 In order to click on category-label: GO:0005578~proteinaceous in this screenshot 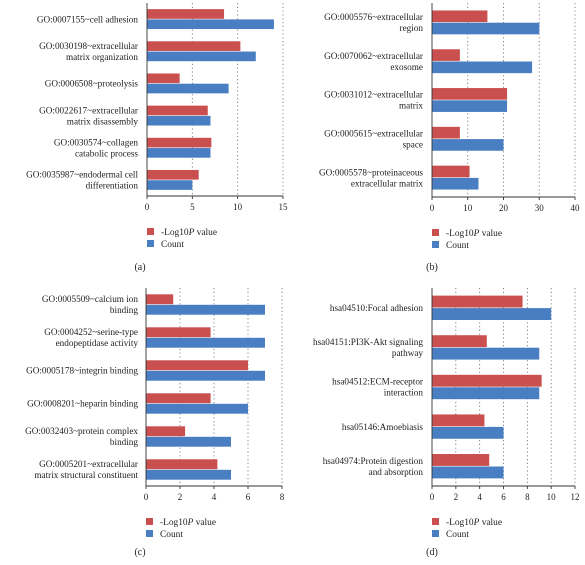, I will do `click(371, 172)`.